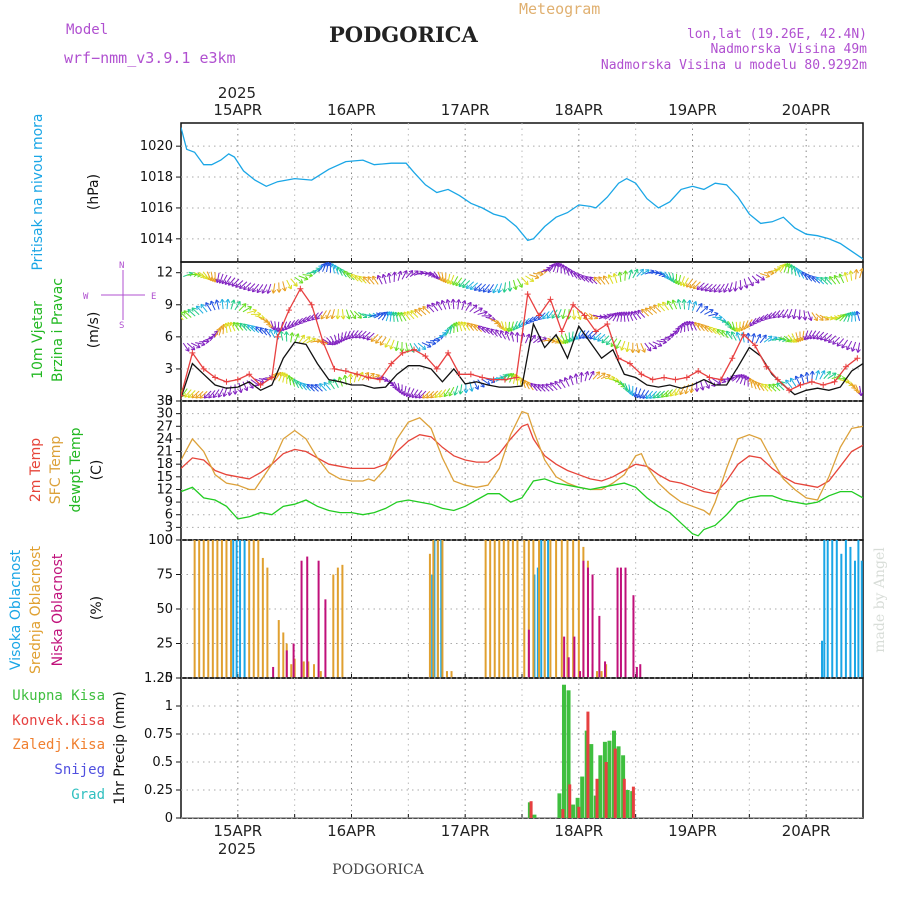 This screenshot has height=900, width=900. What do you see at coordinates (164, 644) in the screenshot?
I see `y-tick-label: 25` at bounding box center [164, 644].